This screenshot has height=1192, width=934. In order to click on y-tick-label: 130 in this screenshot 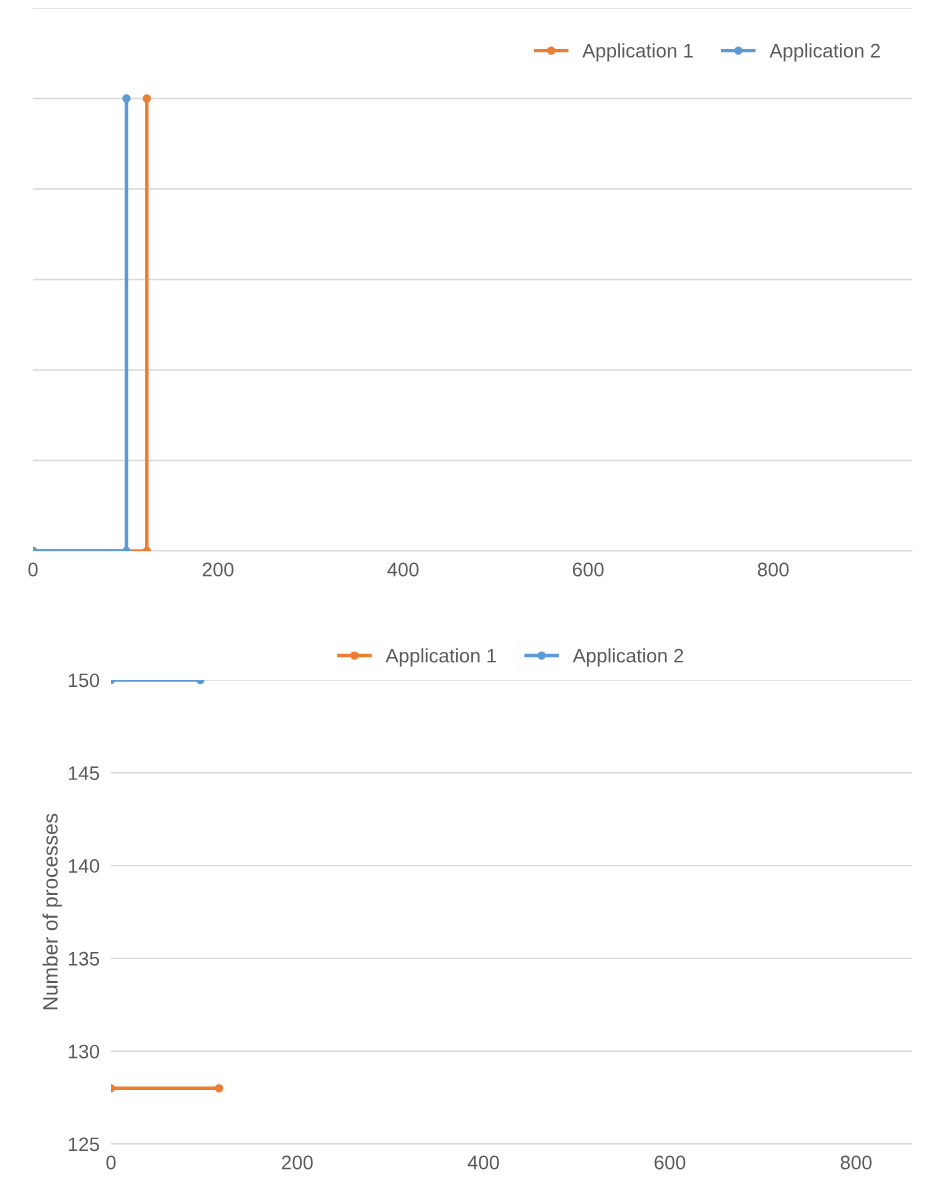, I will do `click(84, 1051)`.